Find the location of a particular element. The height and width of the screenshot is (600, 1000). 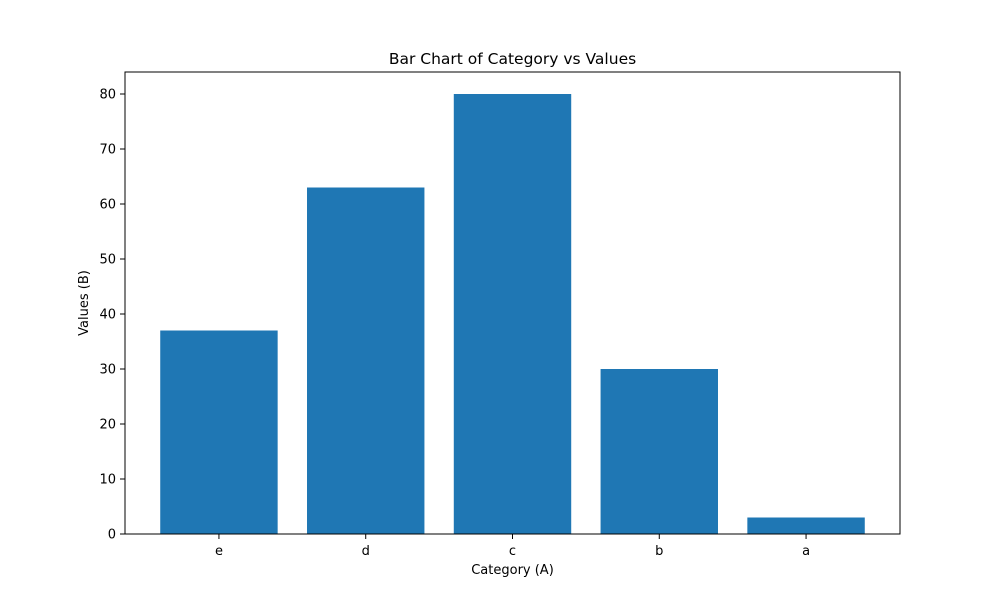

y-axis-label: Values (B) is located at coordinates (84, 303).